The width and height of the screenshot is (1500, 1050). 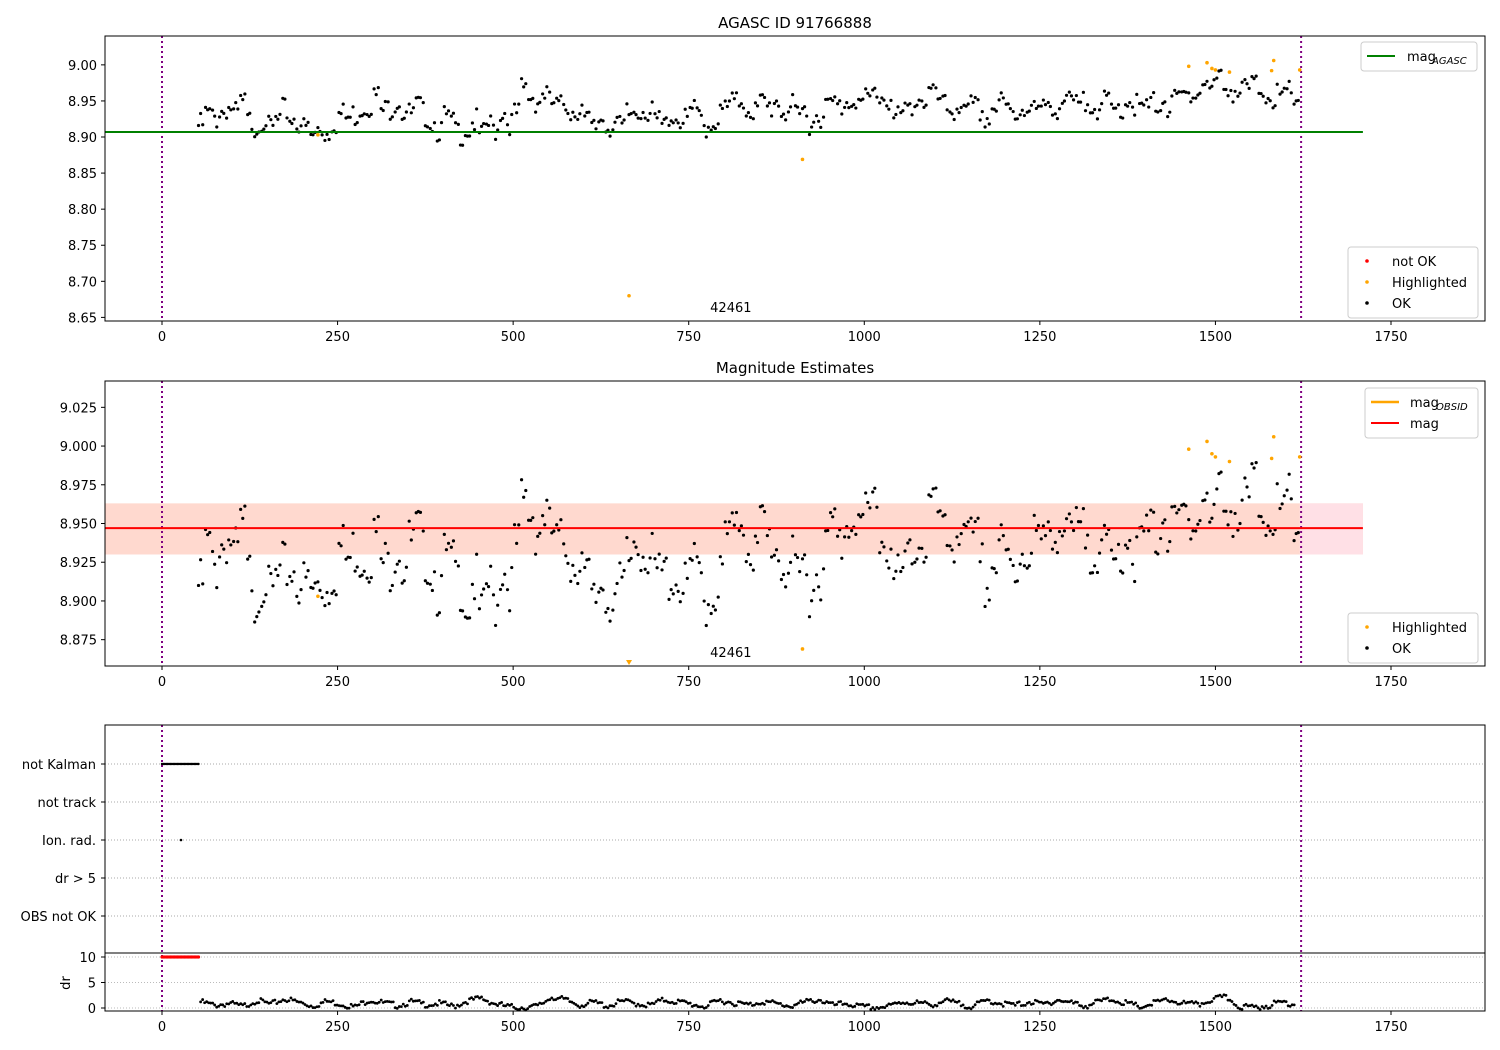 I want to click on panel-title: Magnitude Estimates, so click(x=795, y=368).